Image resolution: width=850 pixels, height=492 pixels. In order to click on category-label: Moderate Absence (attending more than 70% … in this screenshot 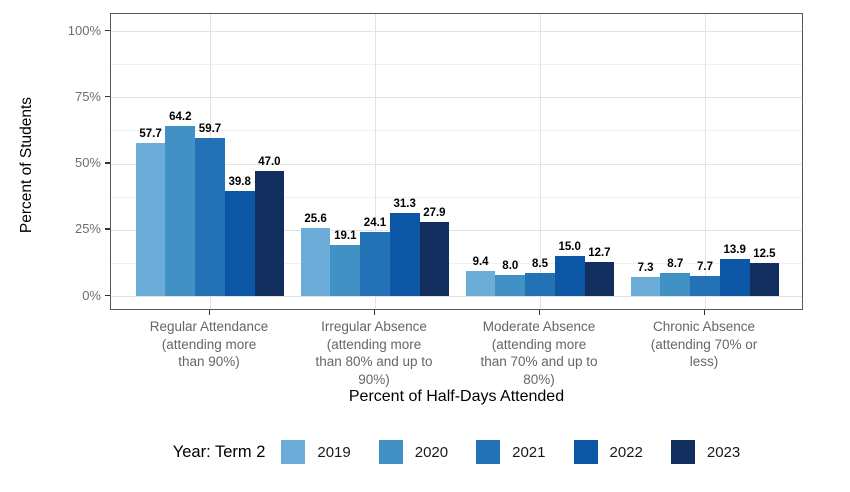, I will do `click(539, 353)`.